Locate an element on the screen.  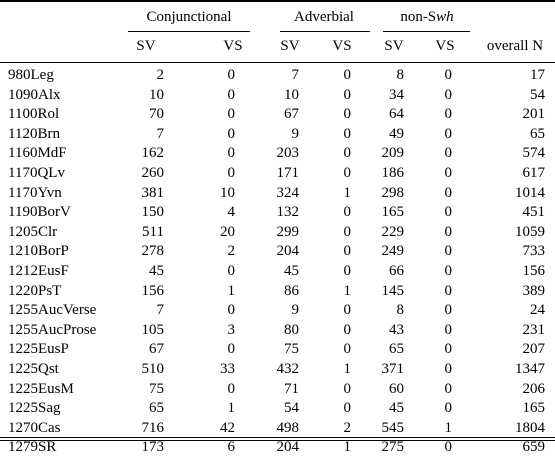
cell-sv-adverbial: 10 is located at coordinates (291, 94).